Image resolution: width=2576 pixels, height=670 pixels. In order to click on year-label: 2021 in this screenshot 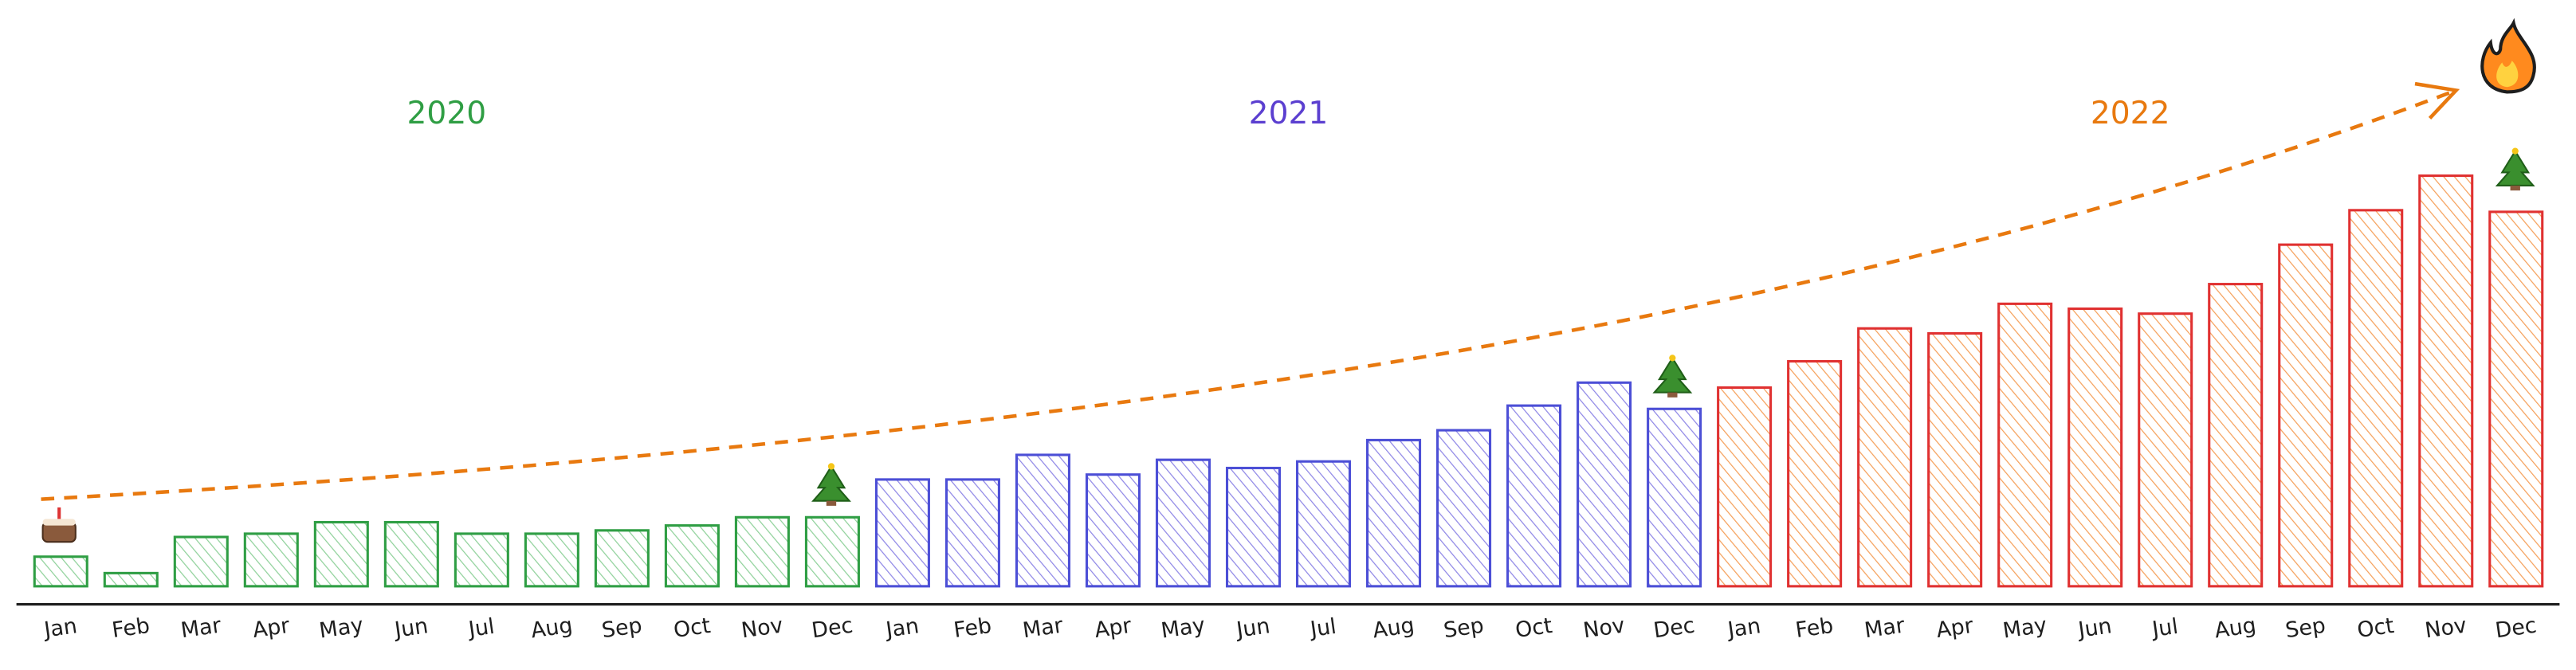, I will do `click(1289, 114)`.